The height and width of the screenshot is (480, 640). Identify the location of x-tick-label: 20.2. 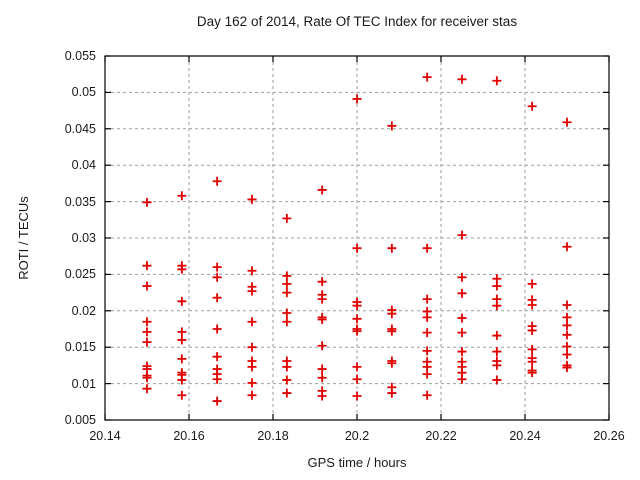
(357, 436).